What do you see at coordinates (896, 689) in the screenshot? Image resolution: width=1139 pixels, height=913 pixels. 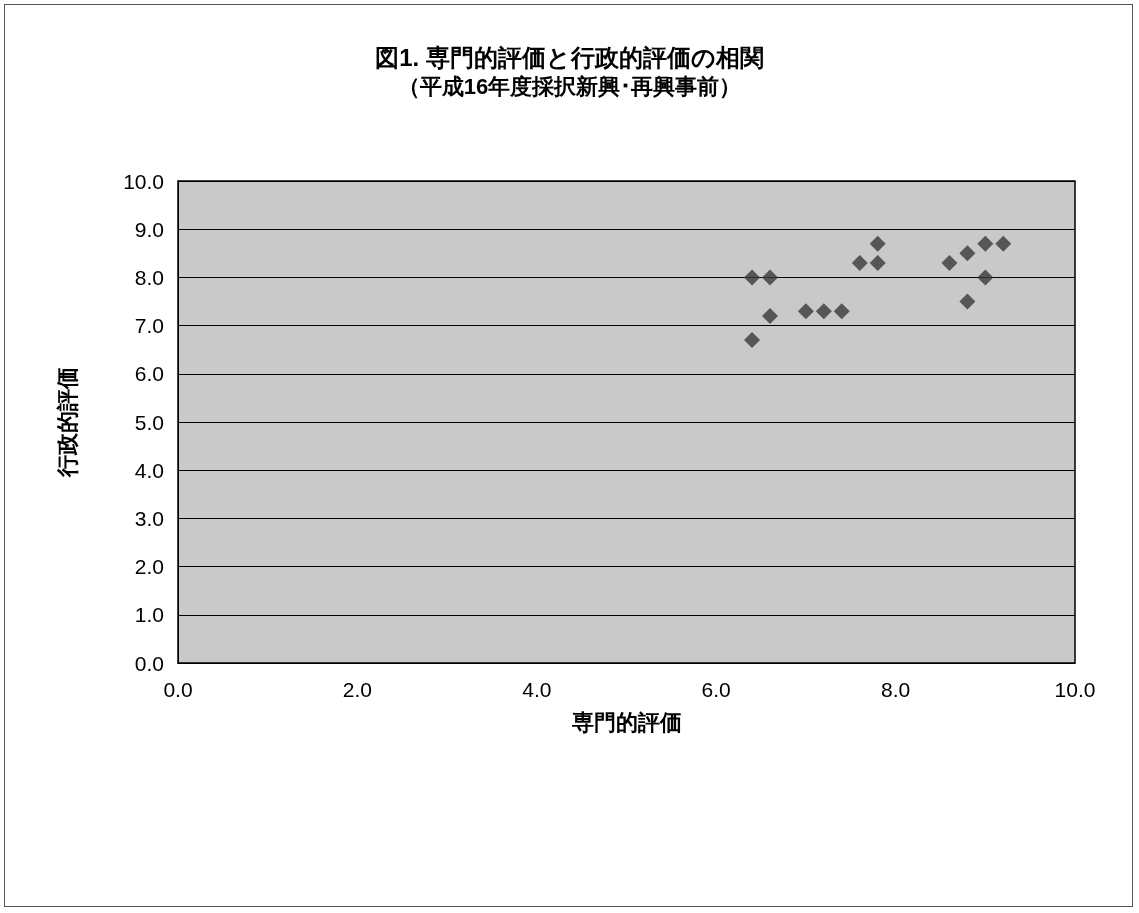 I see `x-tick-label: 8.0` at bounding box center [896, 689].